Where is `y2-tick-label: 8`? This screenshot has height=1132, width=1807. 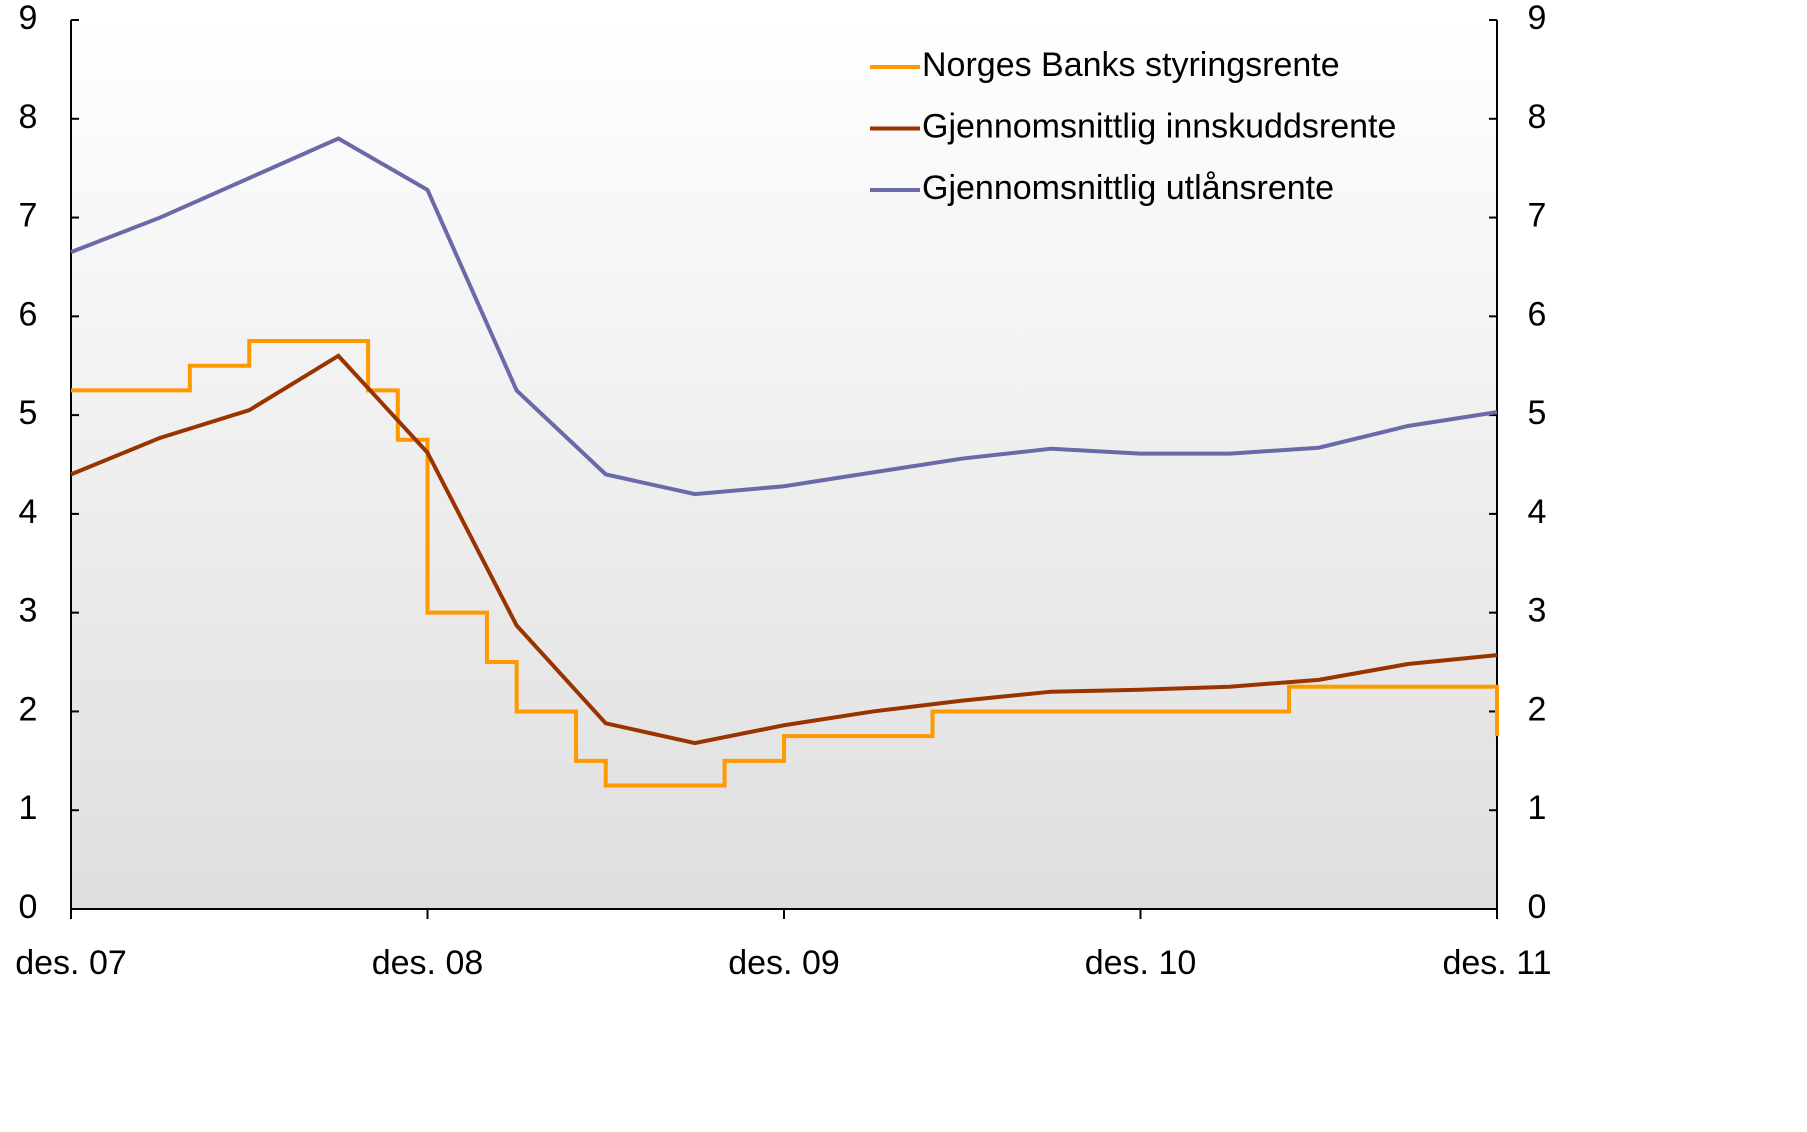
y2-tick-label: 8 is located at coordinates (1537, 117).